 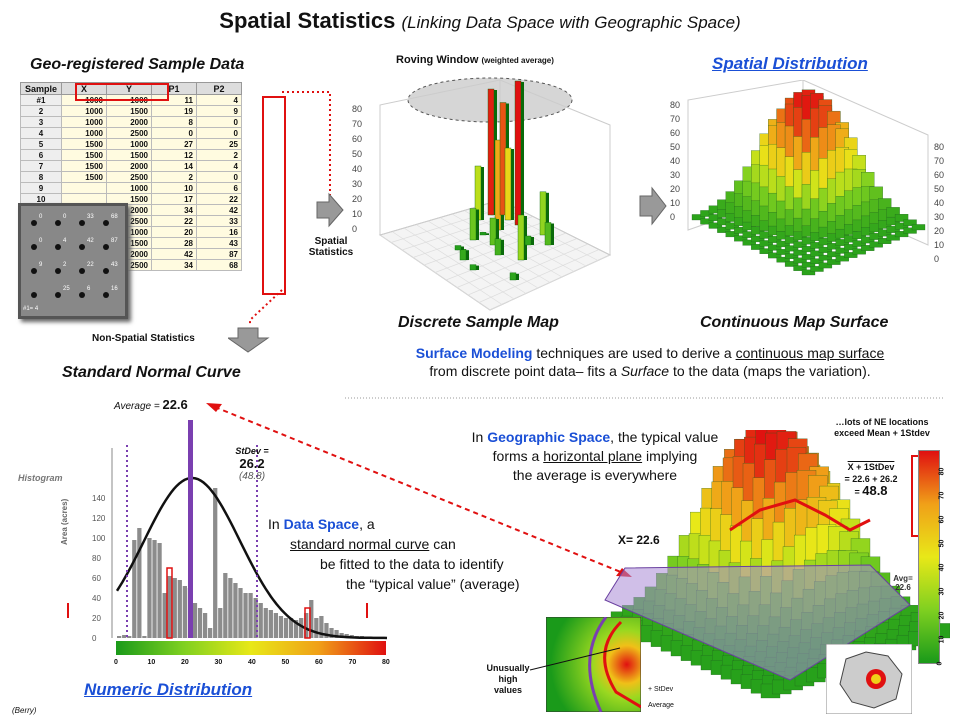 What do you see at coordinates (790, 63) in the screenshot?
I see `spatial-distribution-link: Spatial Distribution` at bounding box center [790, 63].